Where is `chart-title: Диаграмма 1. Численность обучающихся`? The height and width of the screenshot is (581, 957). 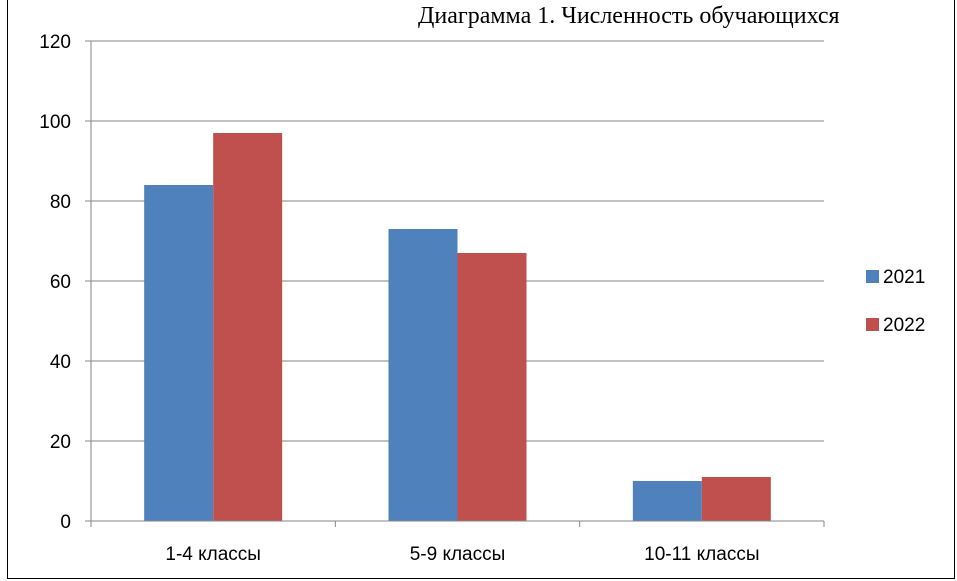
chart-title: Диаграмма 1. Численность обучающихся is located at coordinates (629, 16).